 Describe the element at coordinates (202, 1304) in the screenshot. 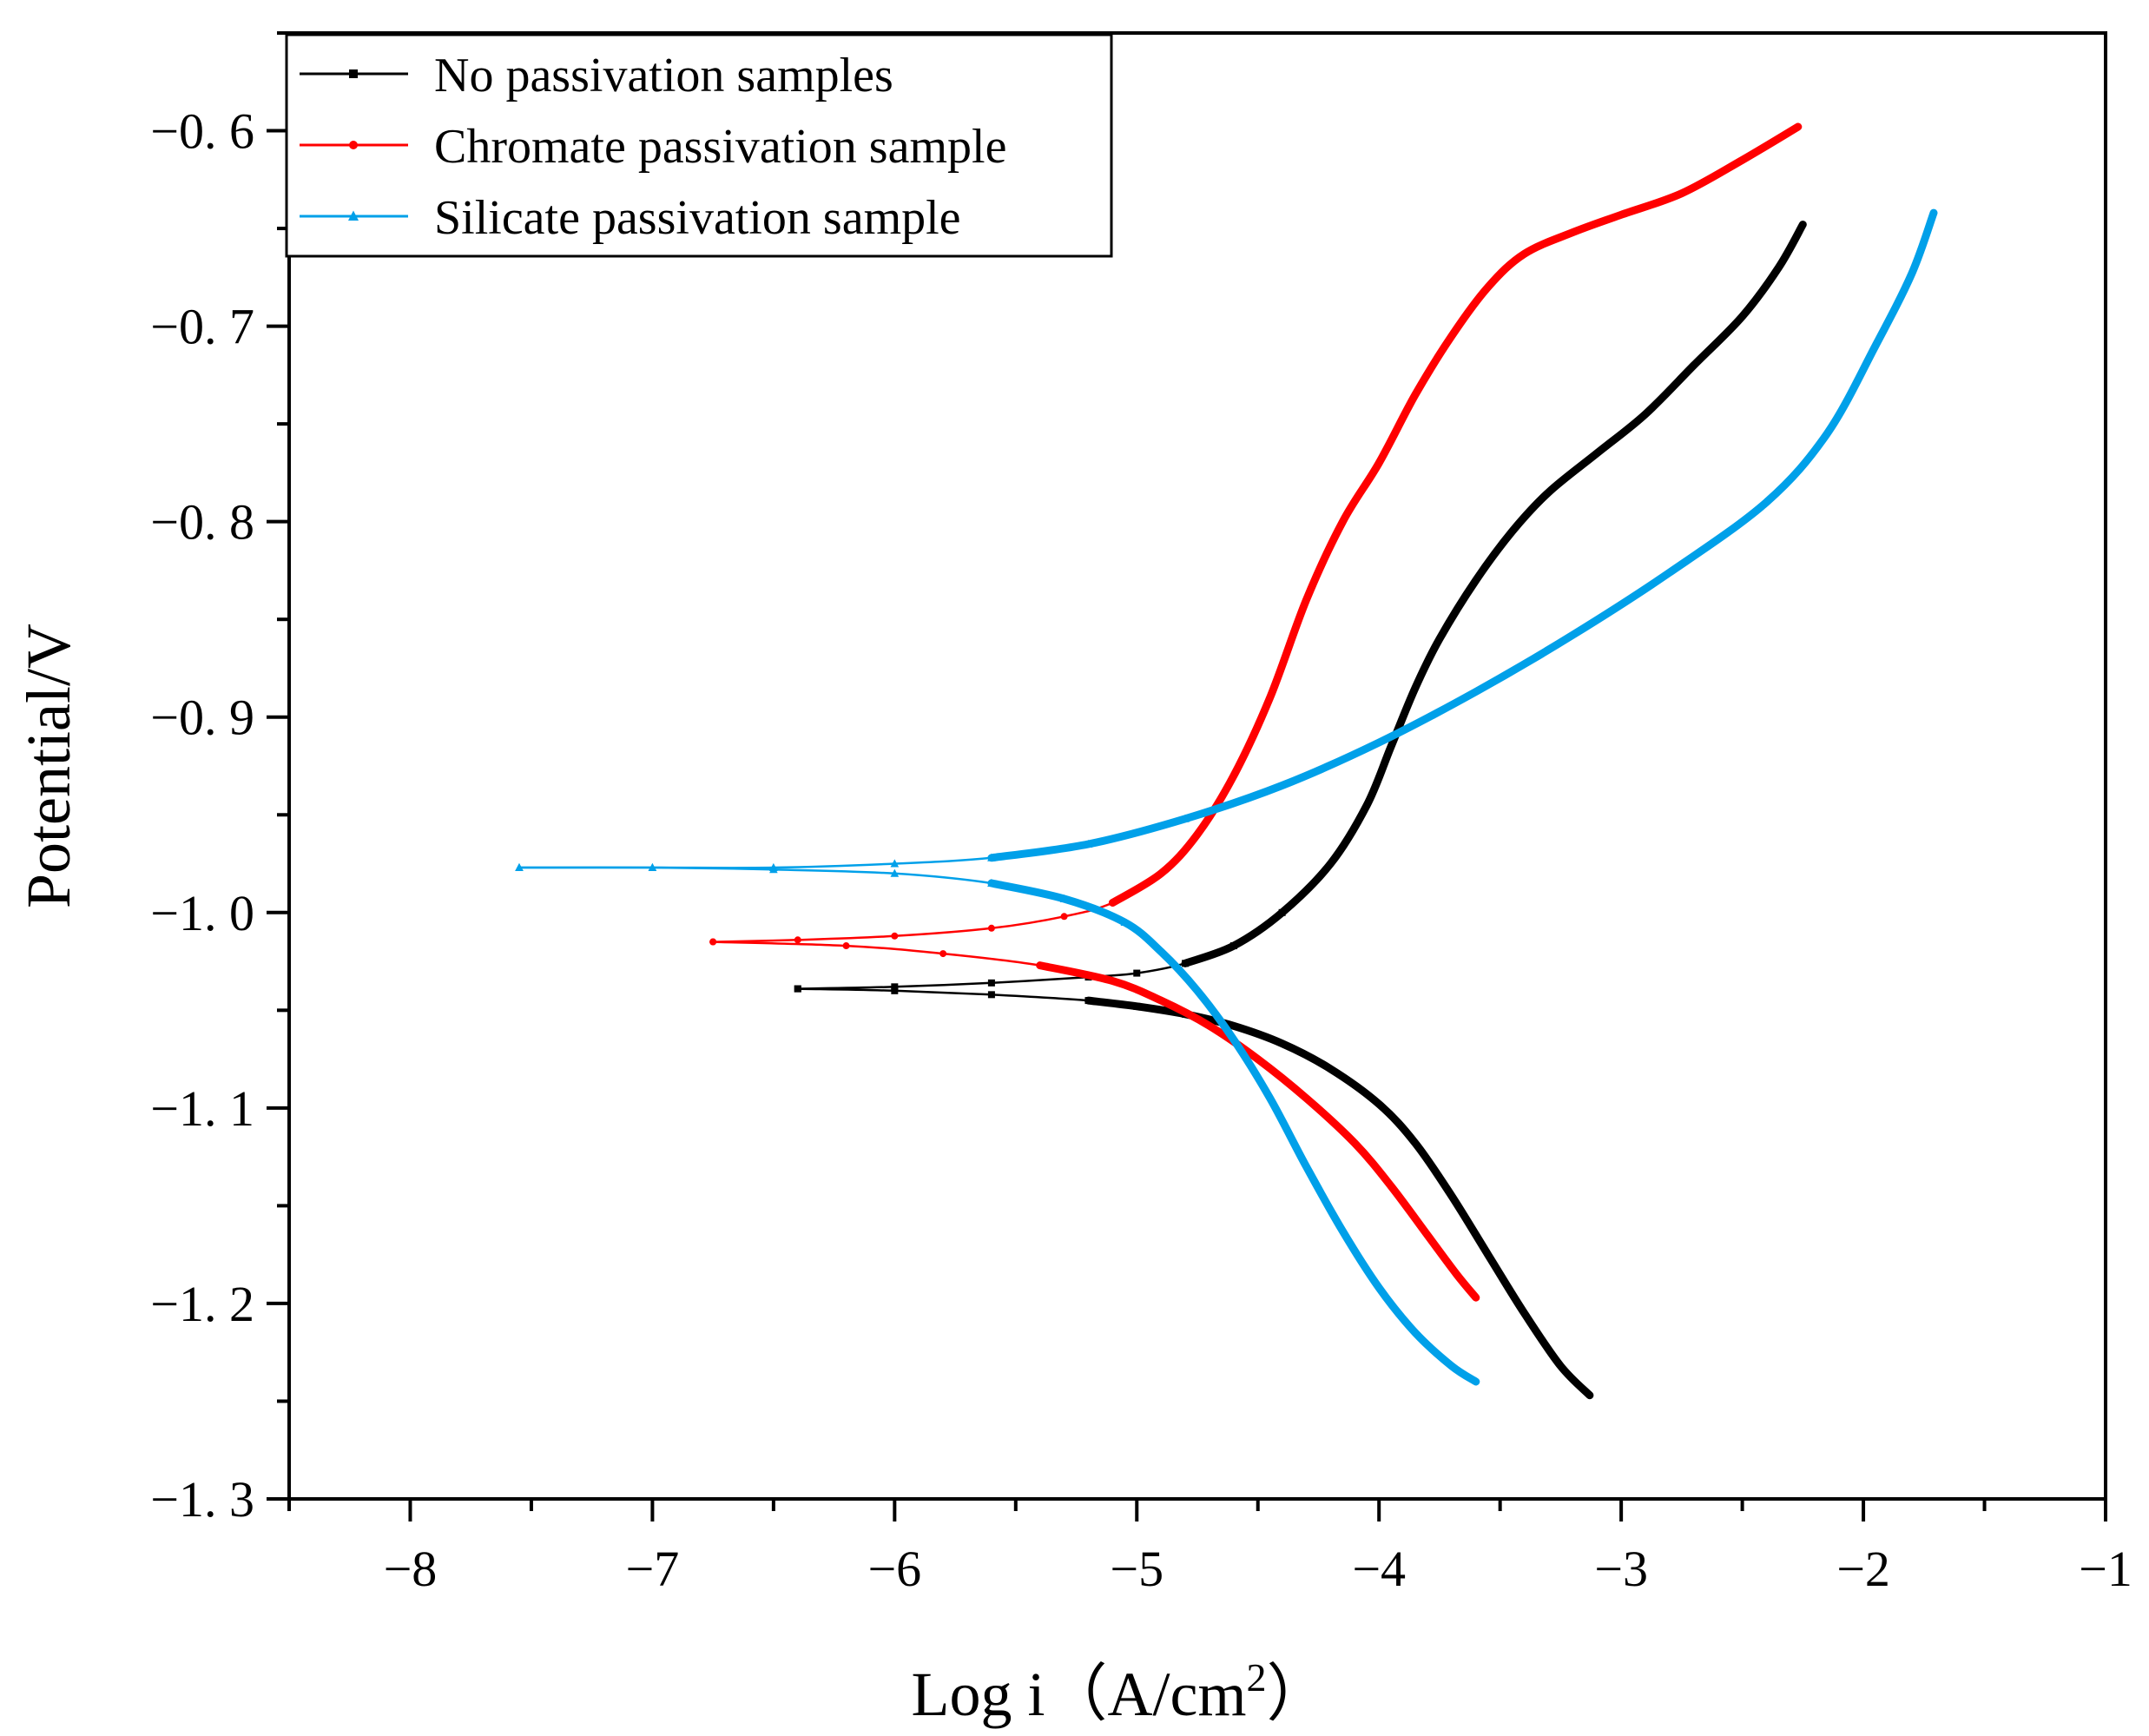

I see `y-tick-label: −1. 2` at that location.